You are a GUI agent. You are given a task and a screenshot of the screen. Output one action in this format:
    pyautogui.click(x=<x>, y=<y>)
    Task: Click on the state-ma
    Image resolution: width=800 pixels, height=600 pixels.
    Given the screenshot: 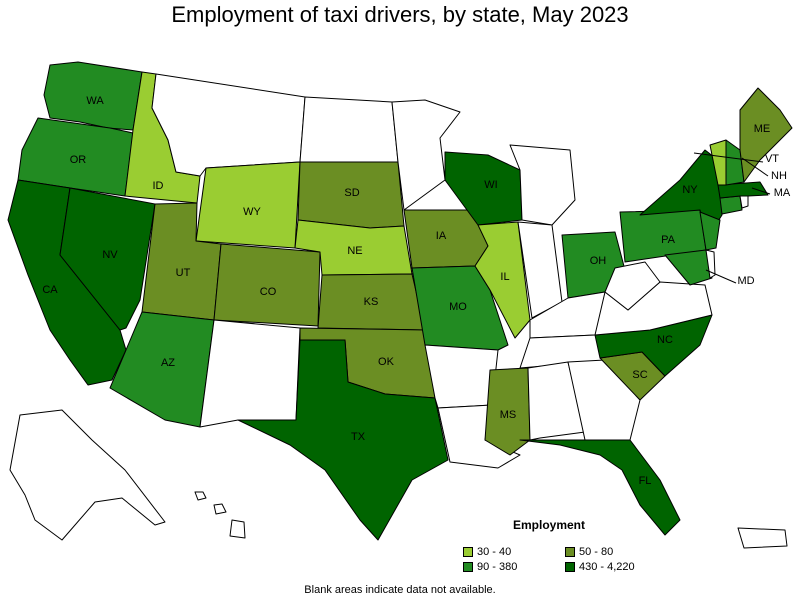 What is the action you would take?
    pyautogui.click(x=743, y=190)
    